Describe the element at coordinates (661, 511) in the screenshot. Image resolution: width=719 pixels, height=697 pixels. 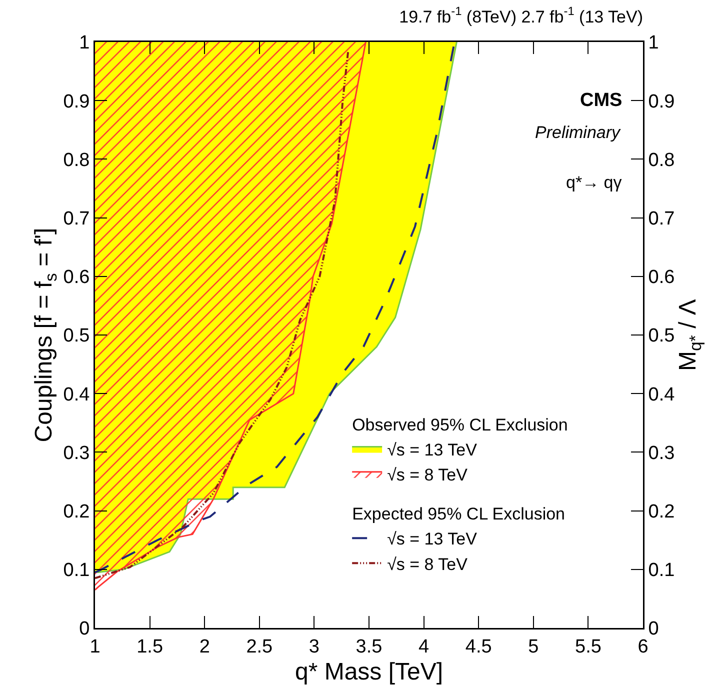
I see `y2-tick-label: 0.2` at that location.